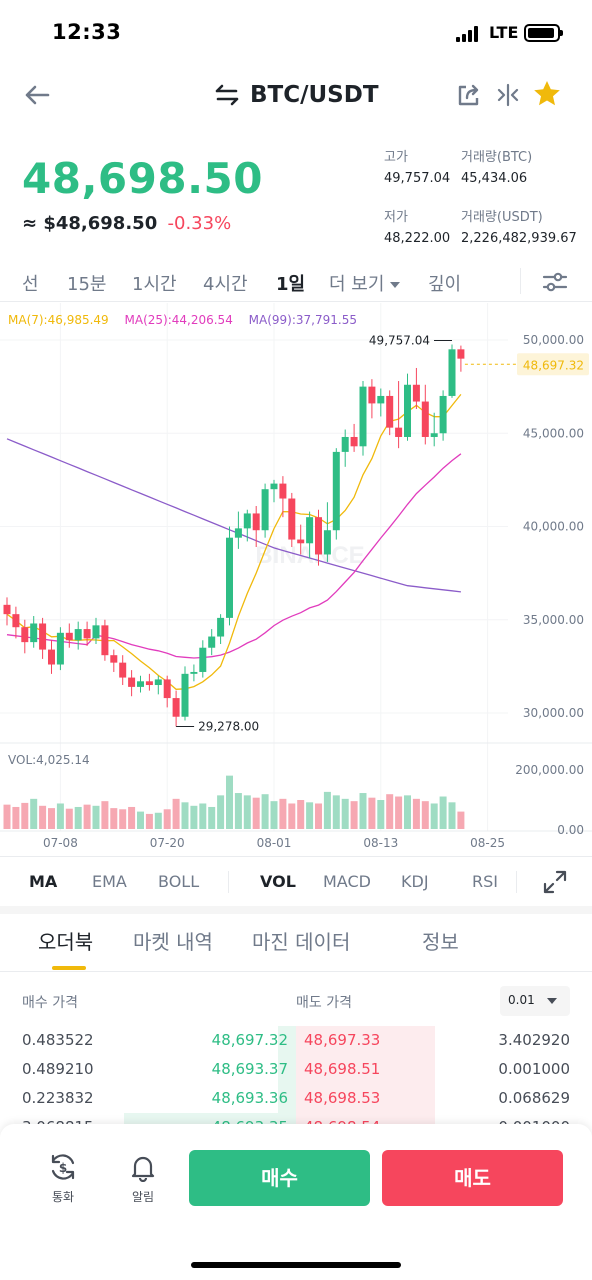 The image size is (592, 1280). I want to click on price-change: -0.33%, so click(199, 223).